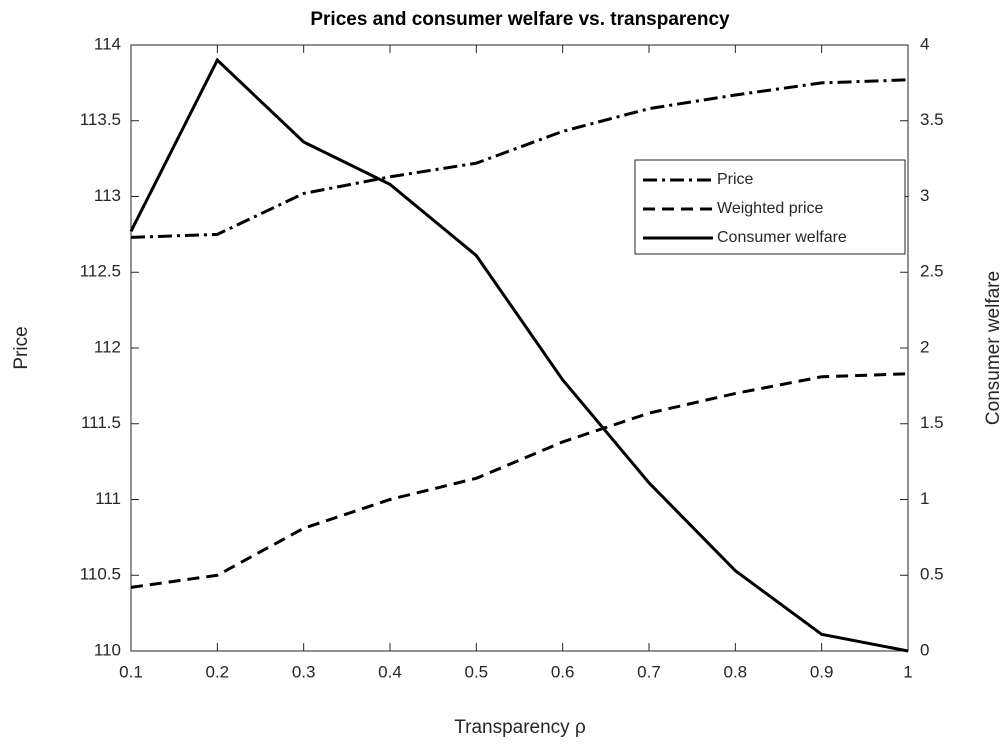 The width and height of the screenshot is (1008, 747). What do you see at coordinates (107, 195) in the screenshot?
I see `y-tick-label: 113` at bounding box center [107, 195].